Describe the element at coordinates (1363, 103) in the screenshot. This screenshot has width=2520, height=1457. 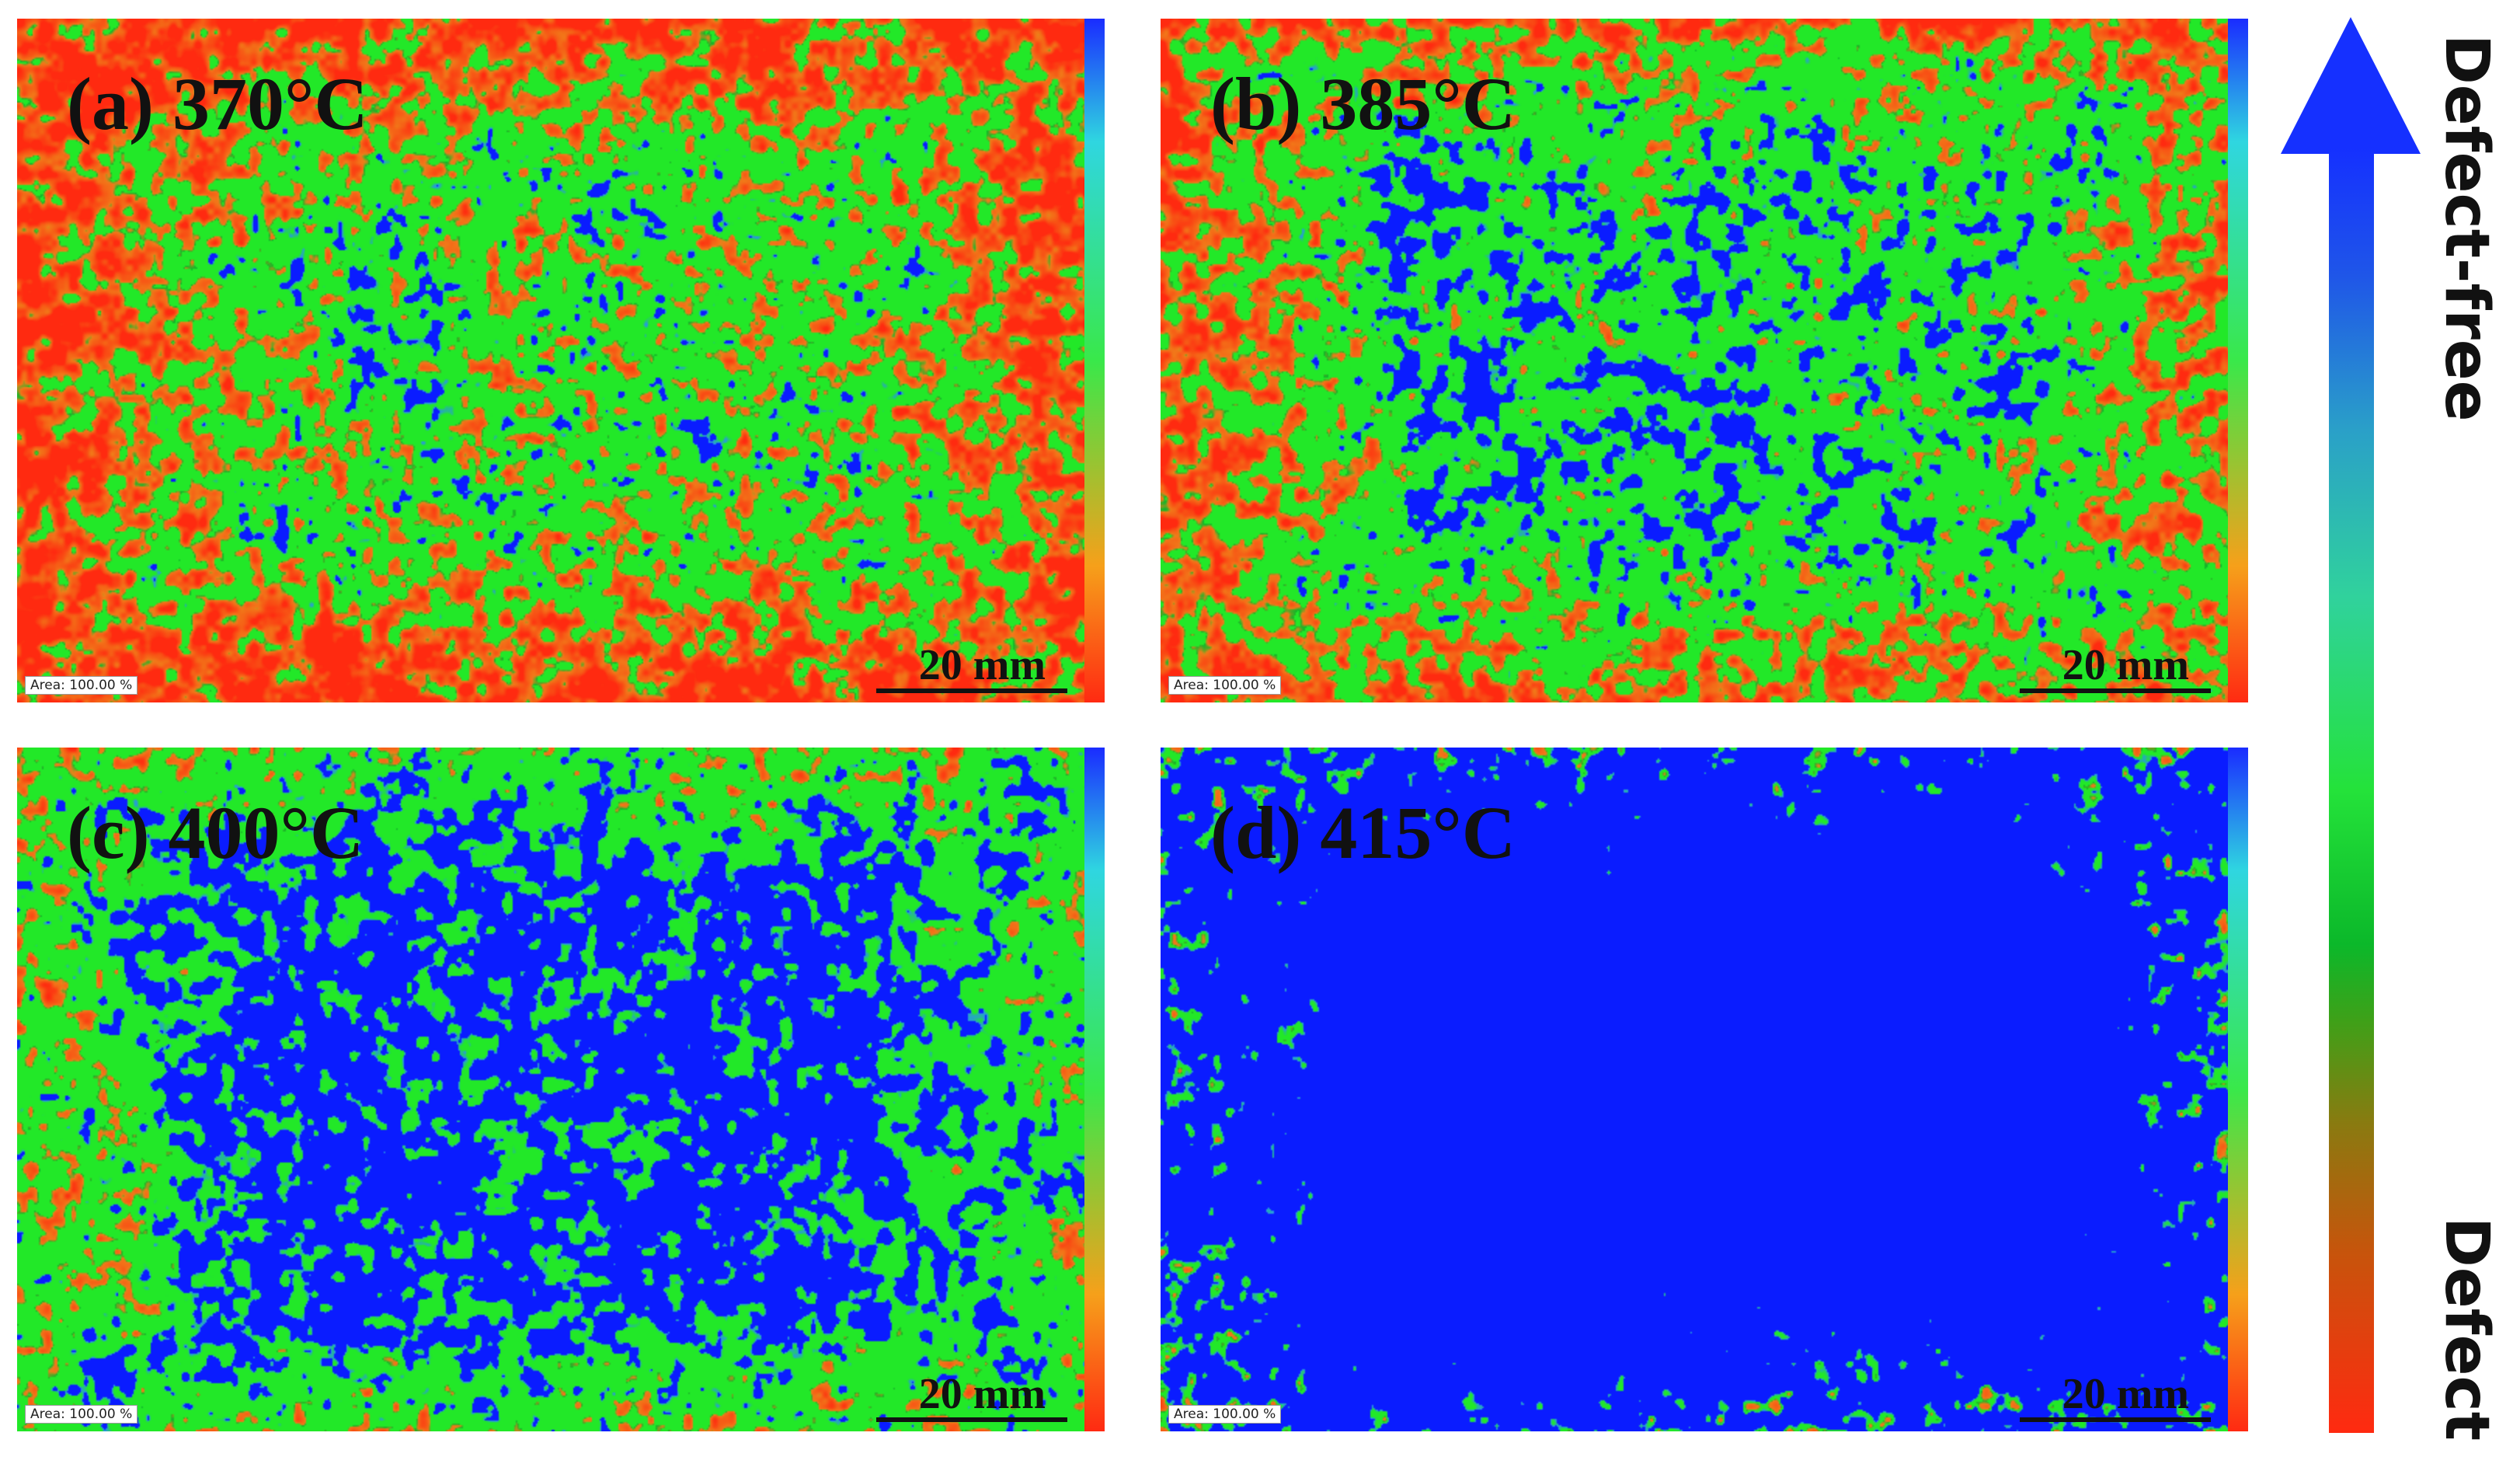
I see `panel-label: (b) 385°C` at that location.